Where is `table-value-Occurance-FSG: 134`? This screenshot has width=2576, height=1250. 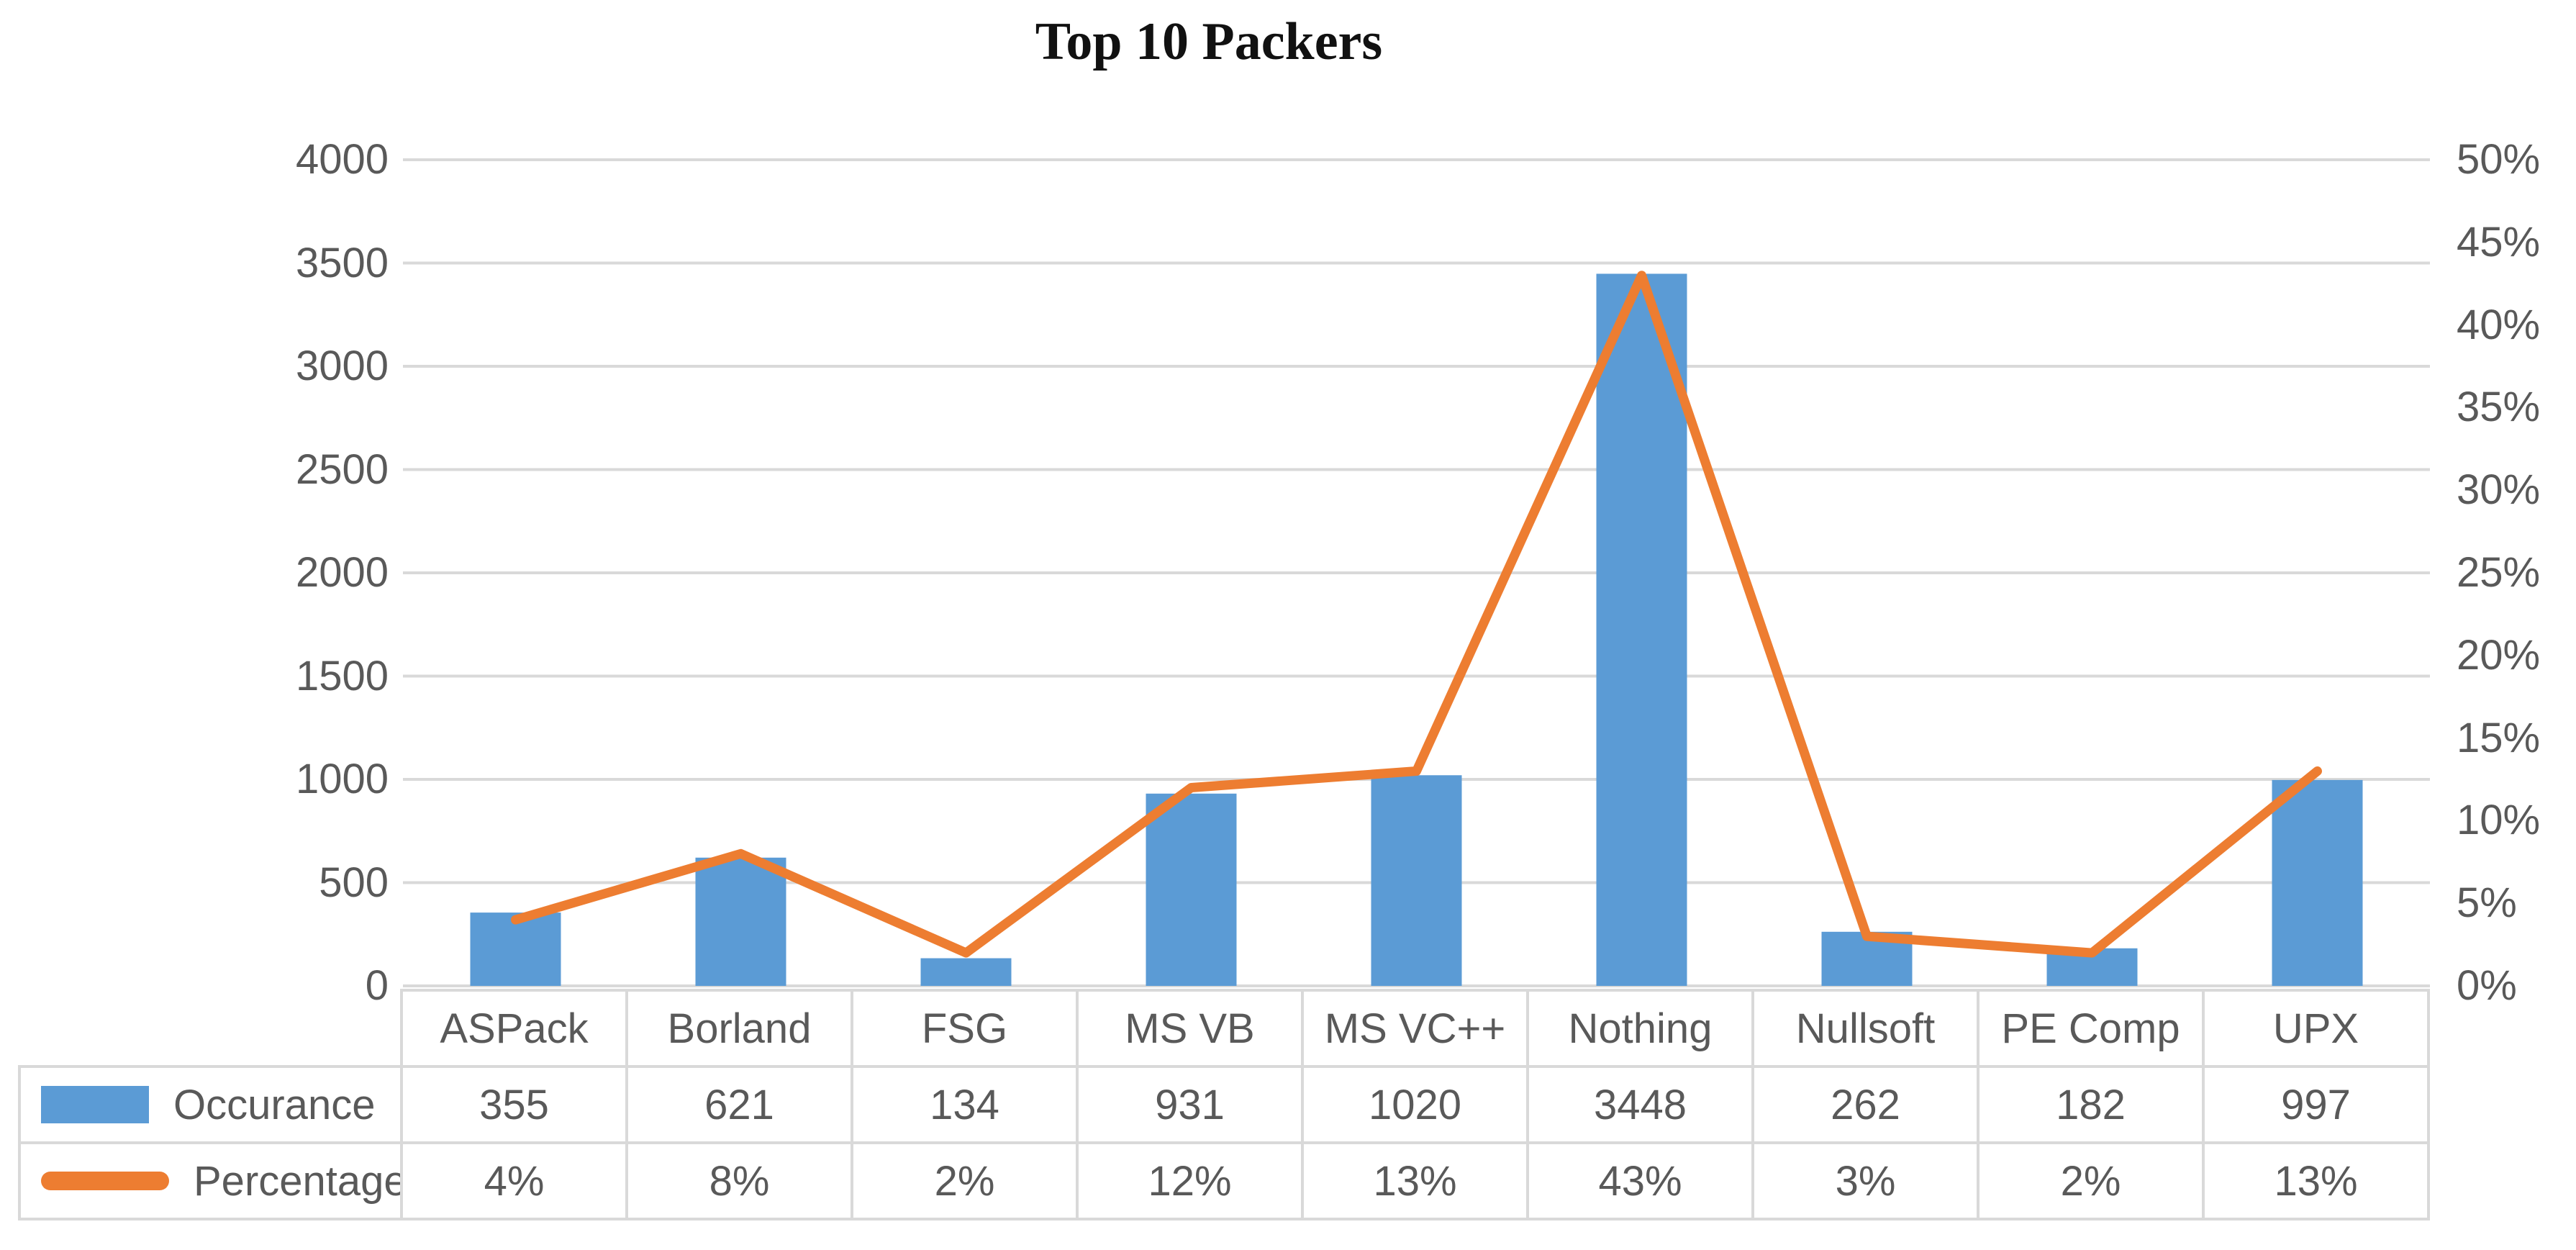
table-value-Occurance-FSG: 134 is located at coordinates (966, 1106).